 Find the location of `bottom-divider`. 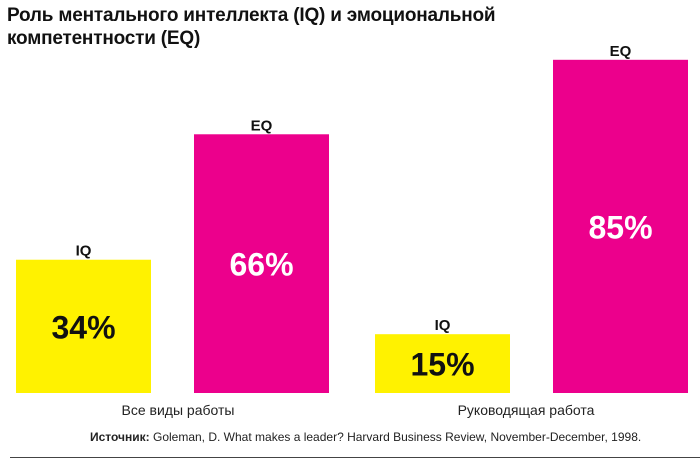

bottom-divider is located at coordinates (355, 457).